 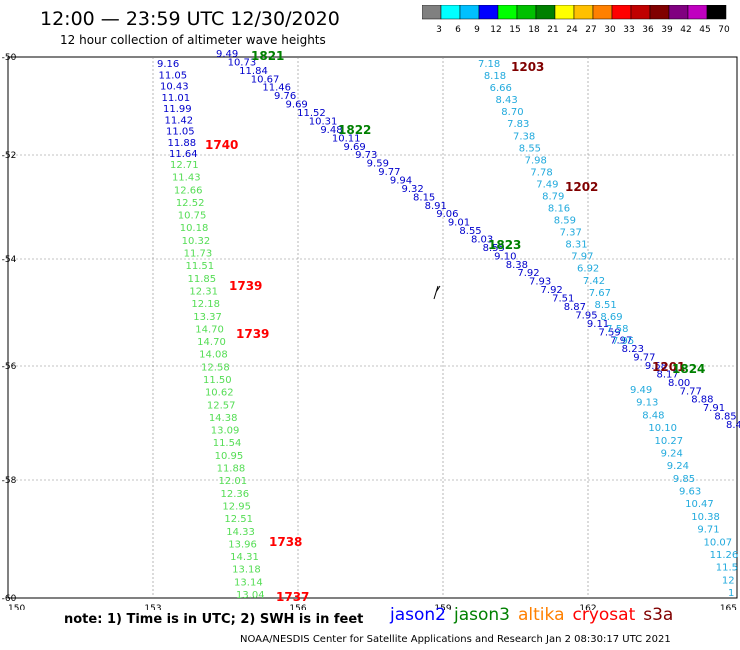 I want to click on wave-height-value: 9.76, so click(x=285, y=96).